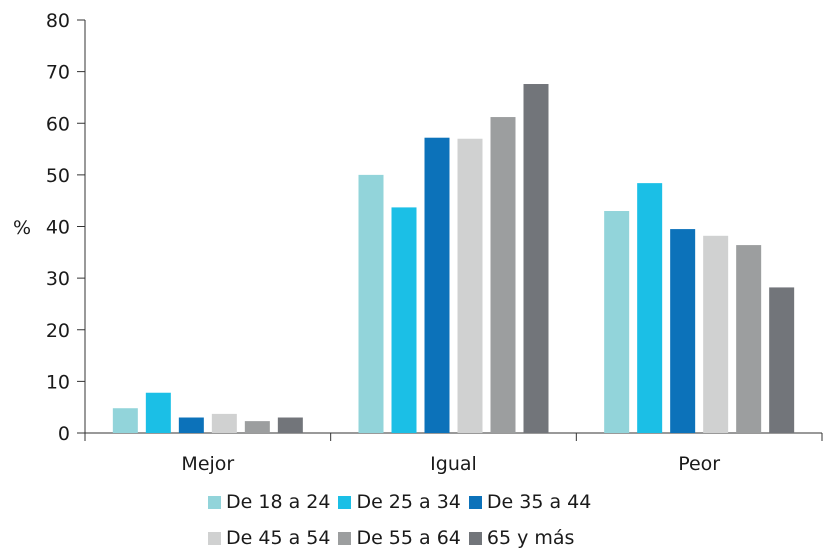 The width and height of the screenshot is (824, 556). What do you see at coordinates (58, 73) in the screenshot?
I see `y-tick-label: 70` at bounding box center [58, 73].